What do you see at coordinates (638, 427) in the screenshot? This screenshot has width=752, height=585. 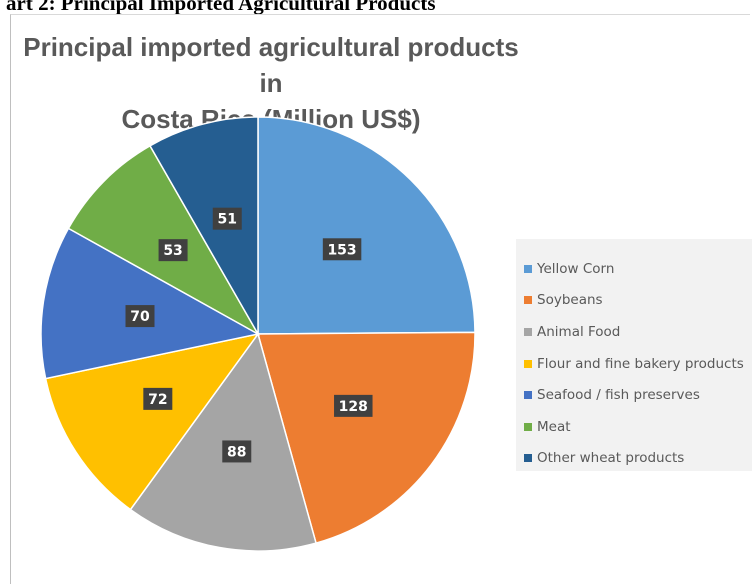 I see `legend-item-meat: Meat` at bounding box center [638, 427].